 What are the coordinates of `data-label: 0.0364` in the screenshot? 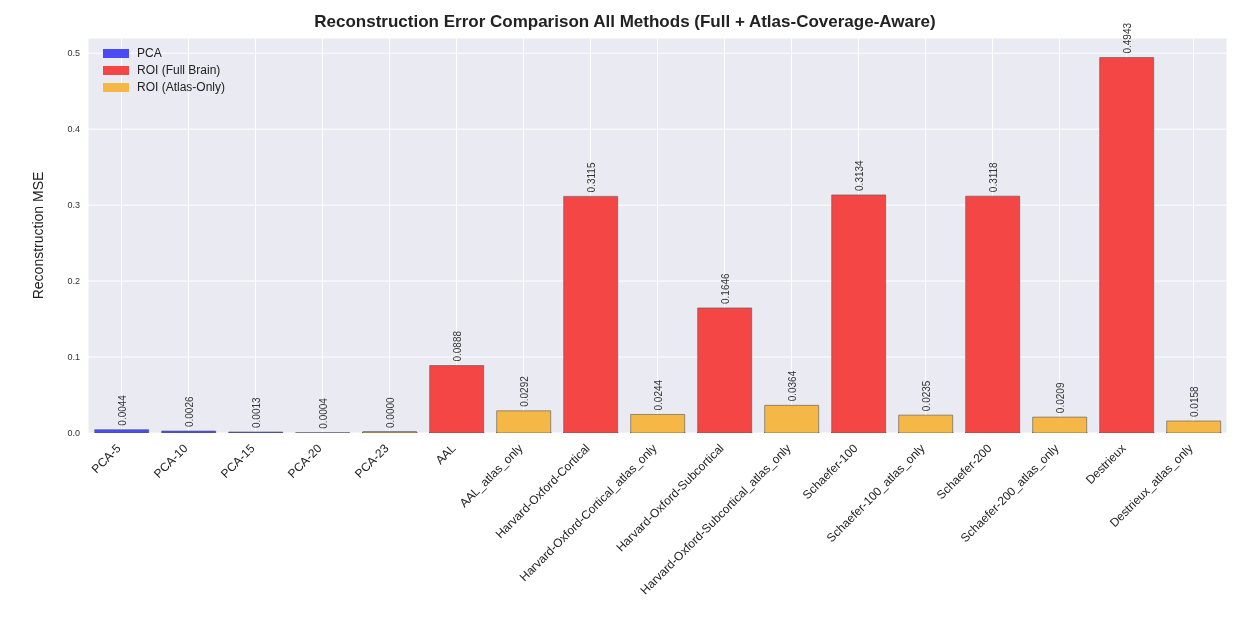 It's located at (792, 386).